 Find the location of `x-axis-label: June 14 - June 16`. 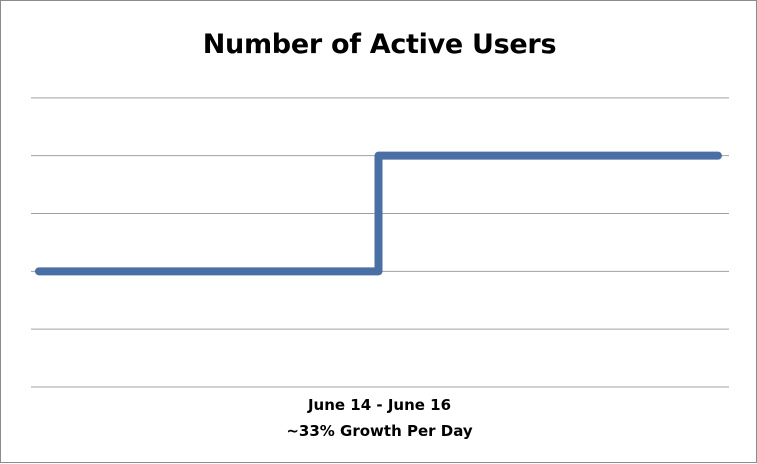

x-axis-label: June 14 - June 16 is located at coordinates (379, 405).